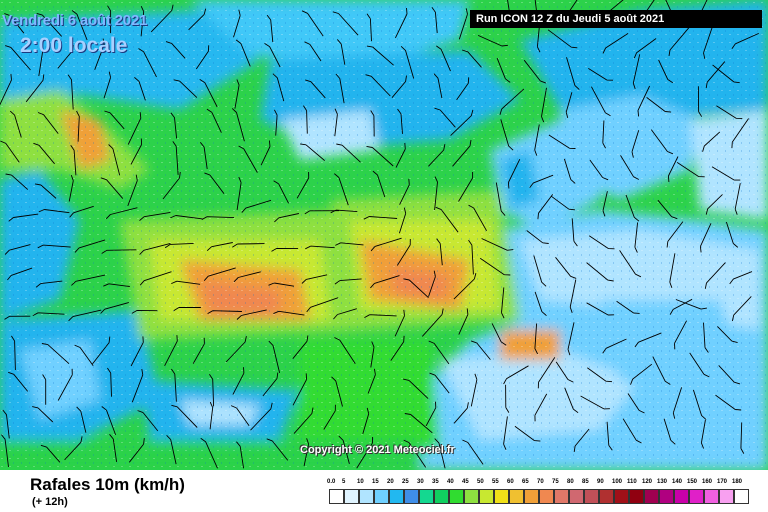 The width and height of the screenshot is (768, 512). I want to click on scale-tick-label: 30, so click(420, 482).